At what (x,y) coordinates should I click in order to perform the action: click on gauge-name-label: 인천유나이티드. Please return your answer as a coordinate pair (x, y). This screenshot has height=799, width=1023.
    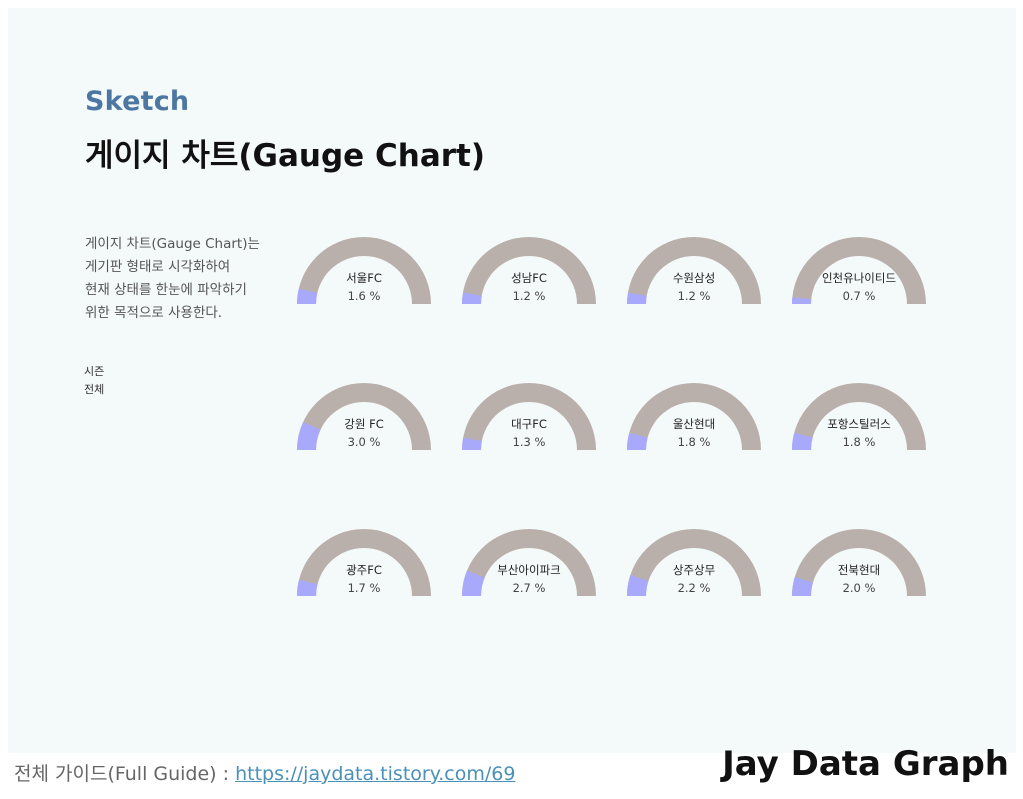
    Looking at the image, I should click on (859, 278).